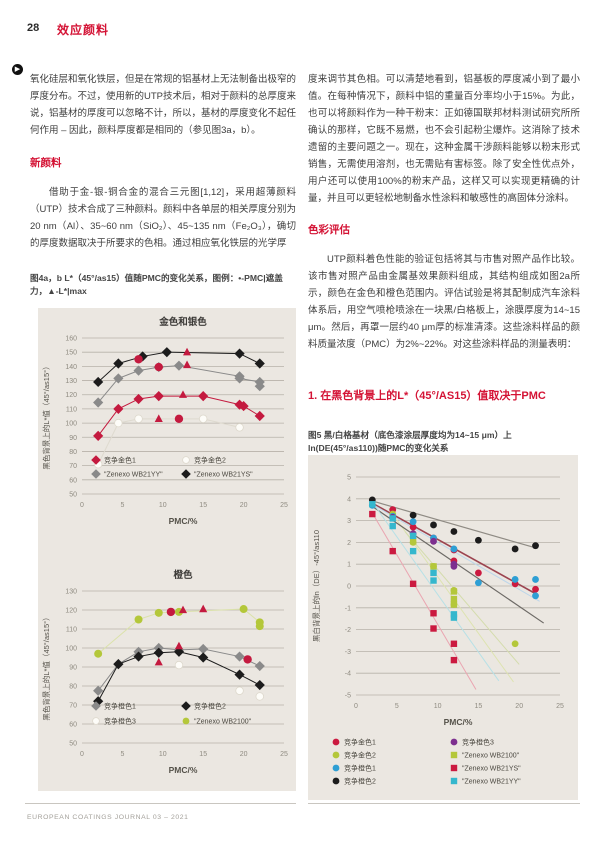 The image size is (600, 849). I want to click on svg-text: -5, so click(348, 696).